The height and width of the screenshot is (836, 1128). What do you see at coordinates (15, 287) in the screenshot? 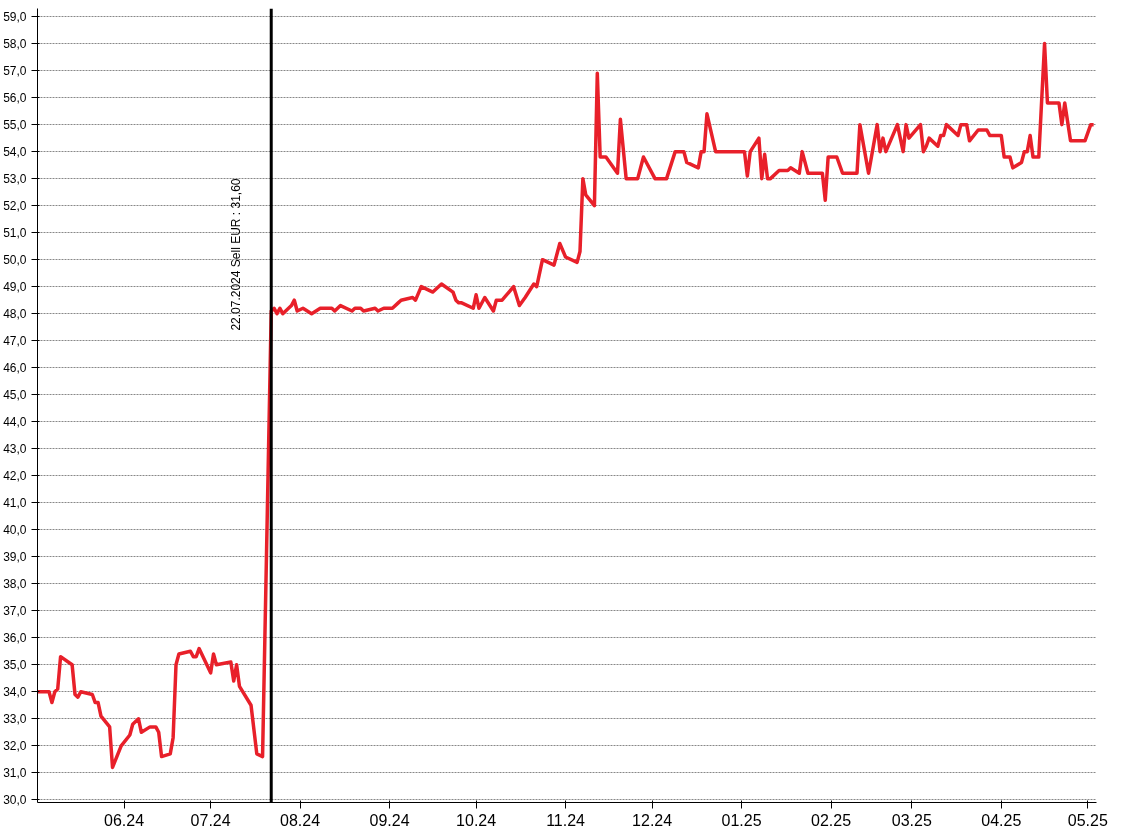
I see `y-tick-label: 49,0` at bounding box center [15, 287].